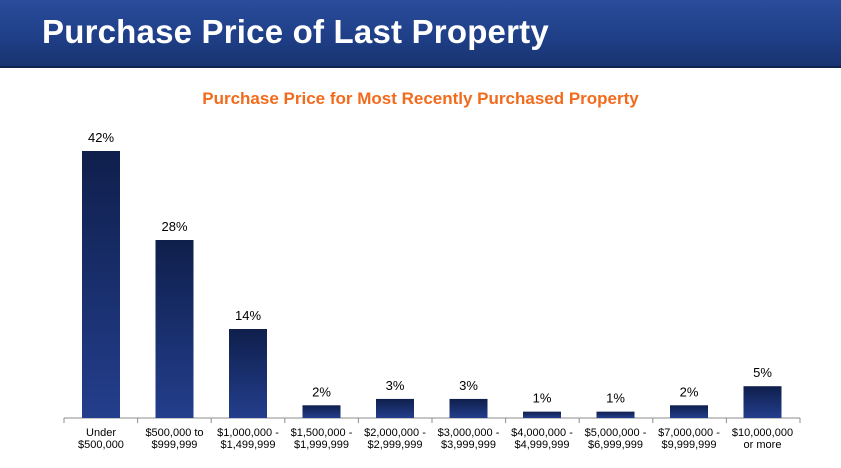 Image resolution: width=841 pixels, height=468 pixels. What do you see at coordinates (394, 445) in the screenshot?
I see `category-label: $2,999,999` at bounding box center [394, 445].